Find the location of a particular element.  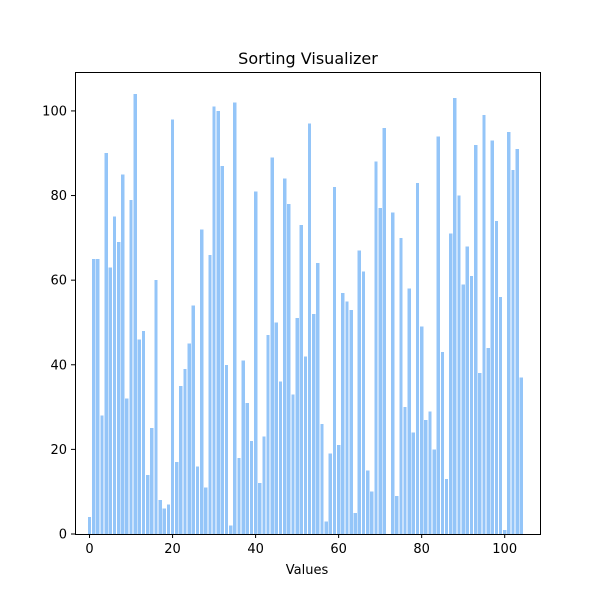

chart-title: Sorting Visualizer is located at coordinates (308, 58).